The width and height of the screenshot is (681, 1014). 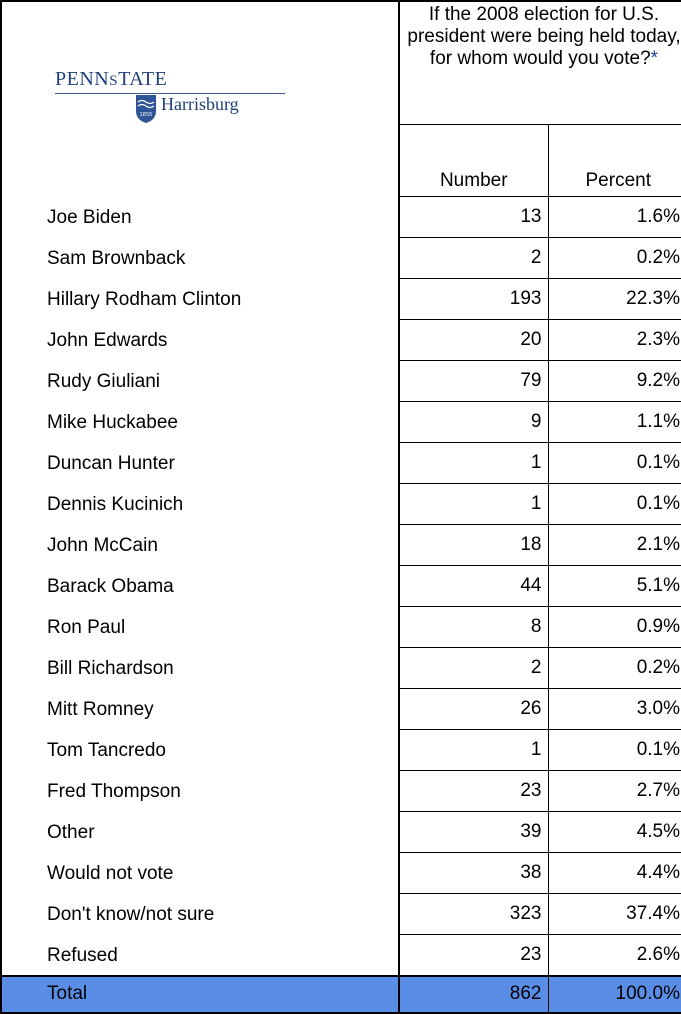 I want to click on table-row: Mitt Romney 26 3.0%, so click(x=340, y=708).